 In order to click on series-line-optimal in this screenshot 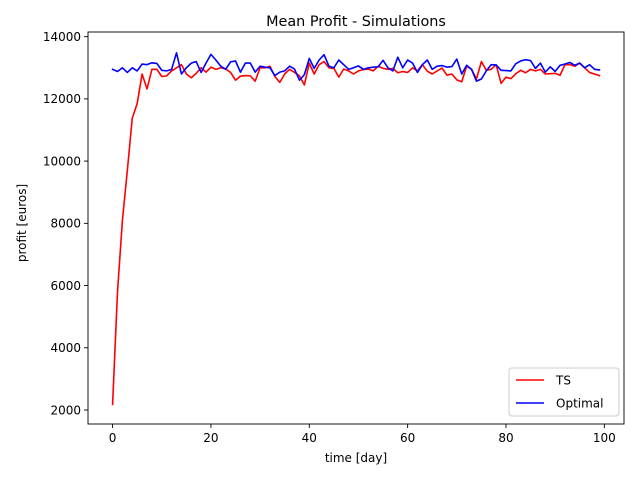, I will do `click(356, 67)`.